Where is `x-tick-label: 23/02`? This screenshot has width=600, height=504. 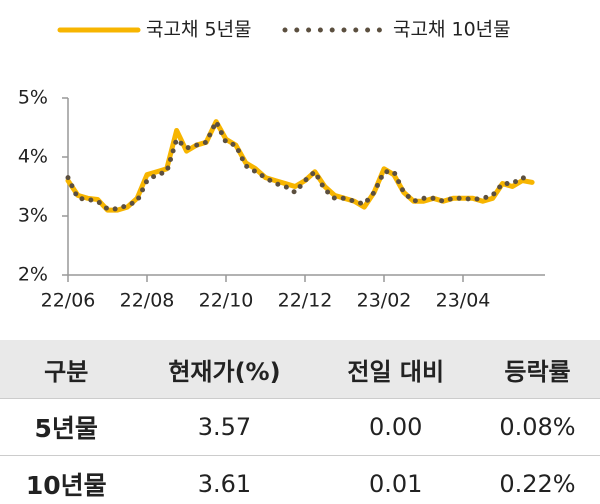 x-tick-label: 23/02 is located at coordinates (384, 301).